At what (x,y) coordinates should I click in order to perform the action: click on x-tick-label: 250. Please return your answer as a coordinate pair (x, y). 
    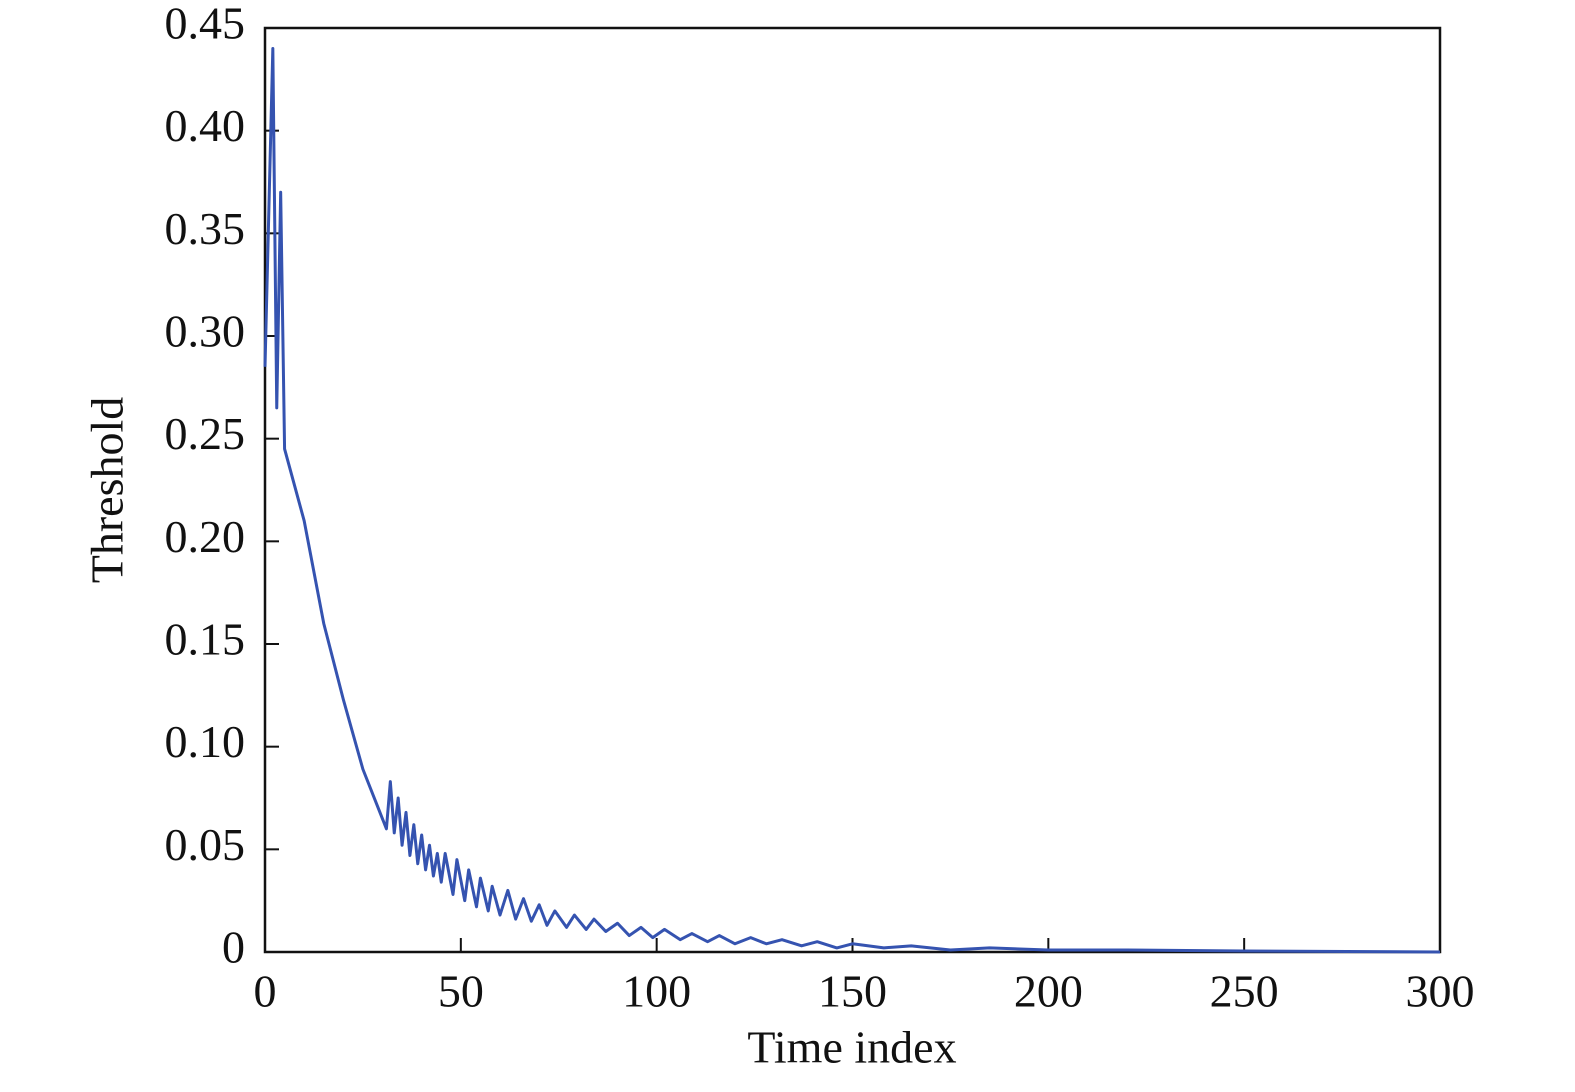
    Looking at the image, I should click on (1244, 991).